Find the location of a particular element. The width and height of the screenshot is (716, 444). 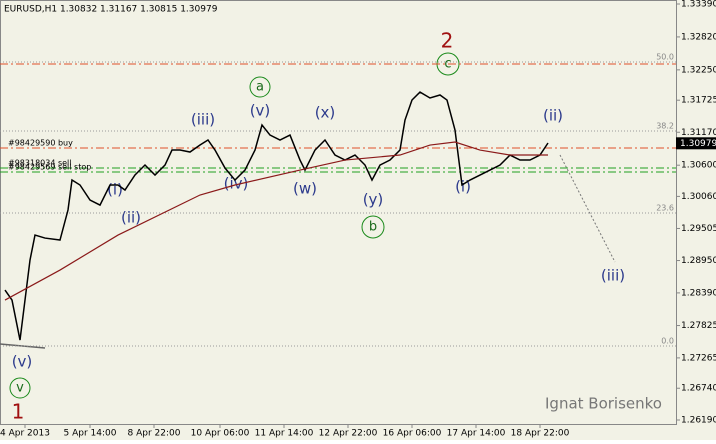

wave-label: (iv) is located at coordinates (236, 184).